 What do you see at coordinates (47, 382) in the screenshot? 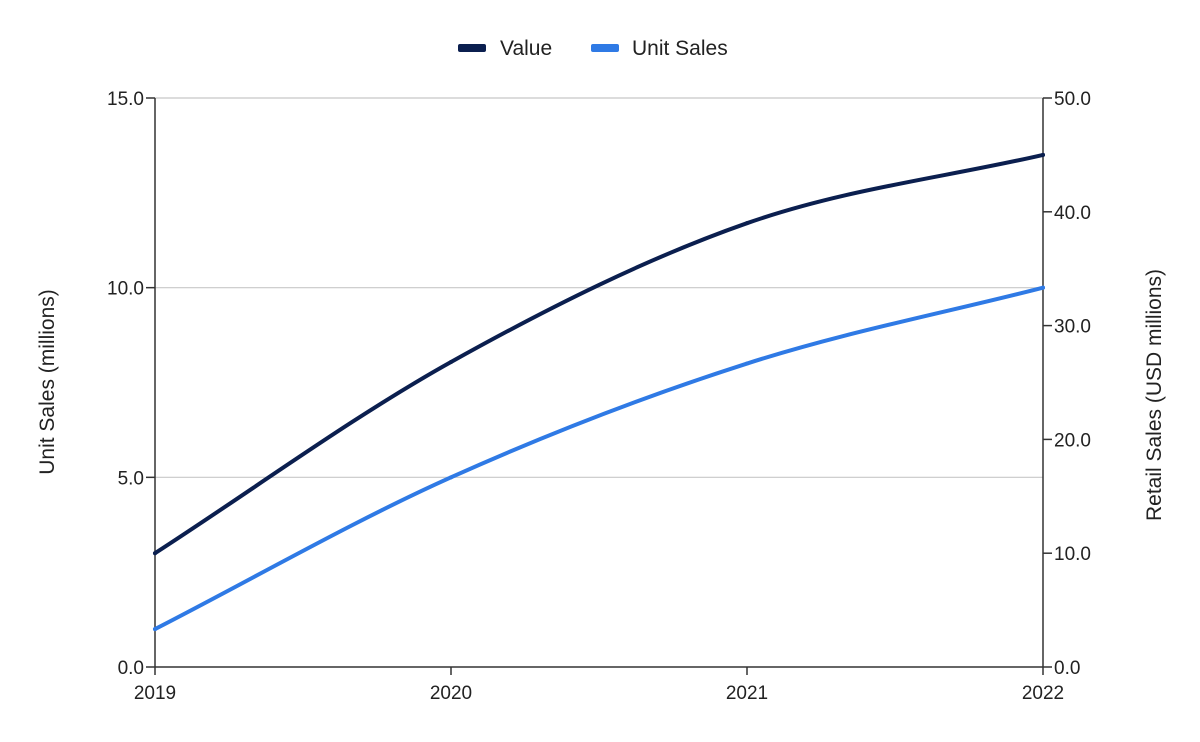
I see `left-axis-title: Unit Sales (millions)` at bounding box center [47, 382].